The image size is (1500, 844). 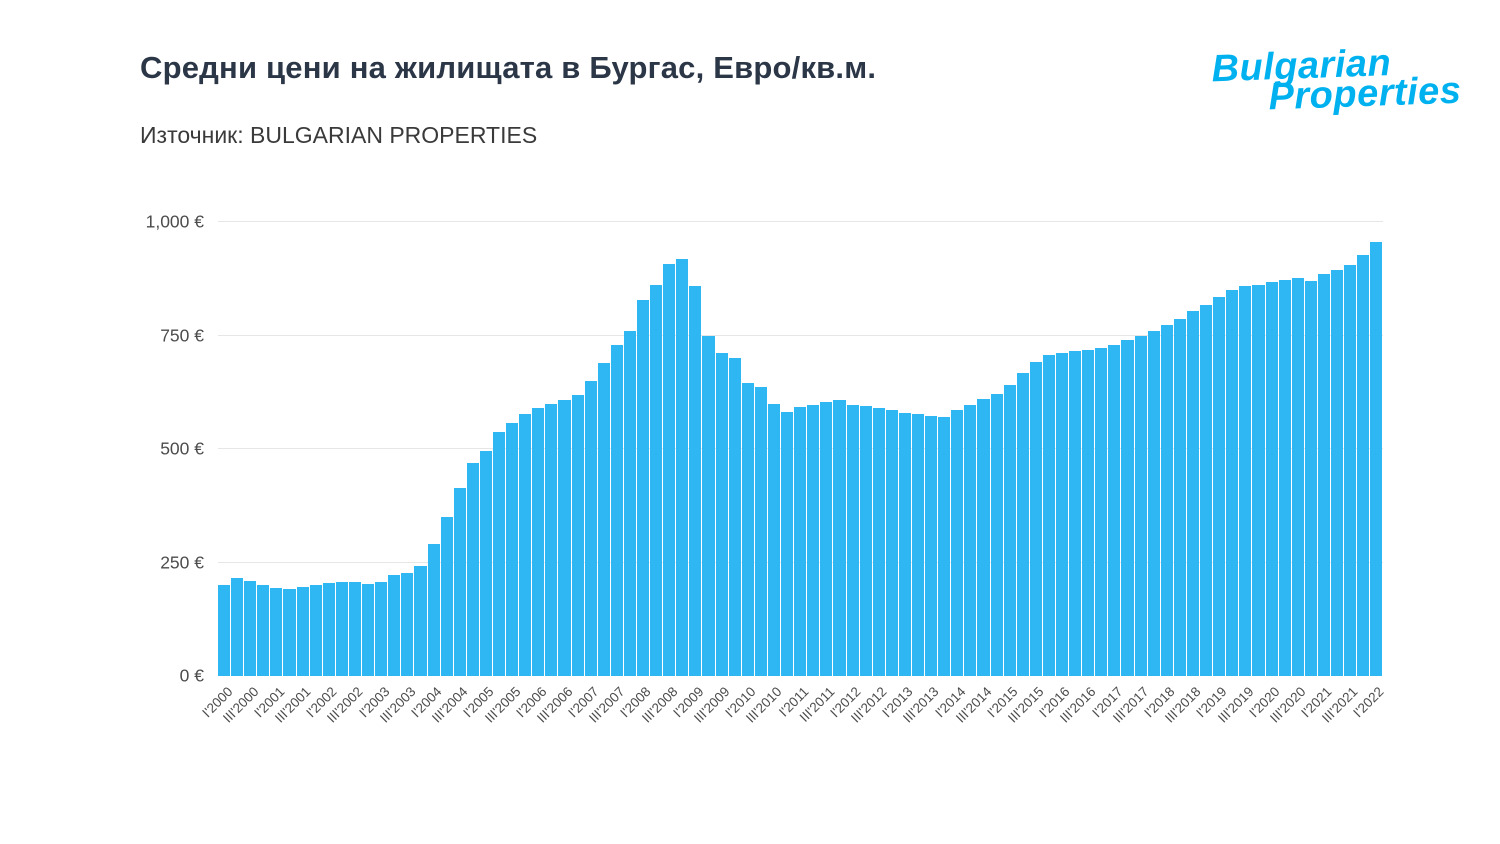 I want to click on bar-III'2019, so click(x=1245, y=481).